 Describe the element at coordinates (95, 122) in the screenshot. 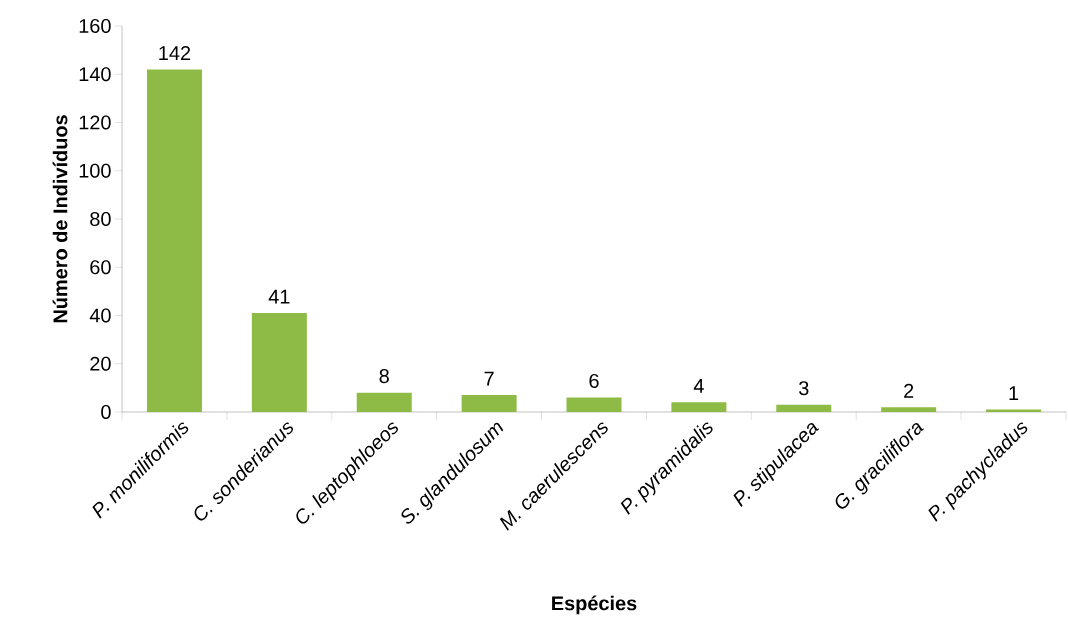

I see `y-tick-label: 120` at that location.